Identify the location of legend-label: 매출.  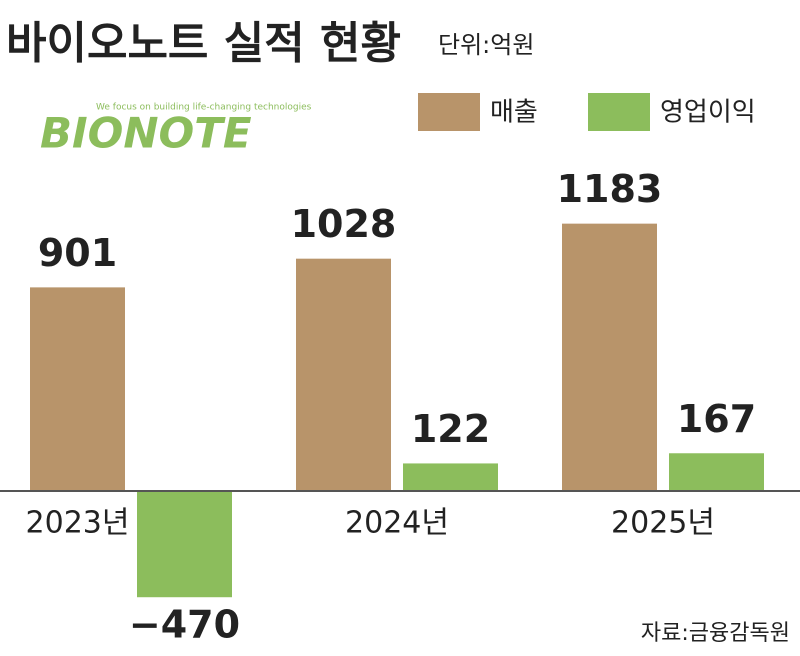
(514, 113).